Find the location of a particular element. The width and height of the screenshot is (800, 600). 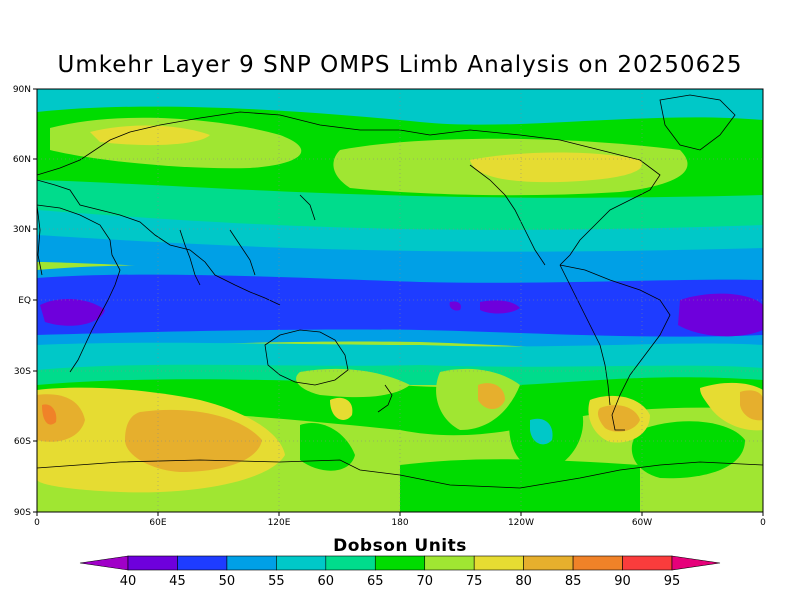

legend-title: Dobson Units is located at coordinates (400, 546).